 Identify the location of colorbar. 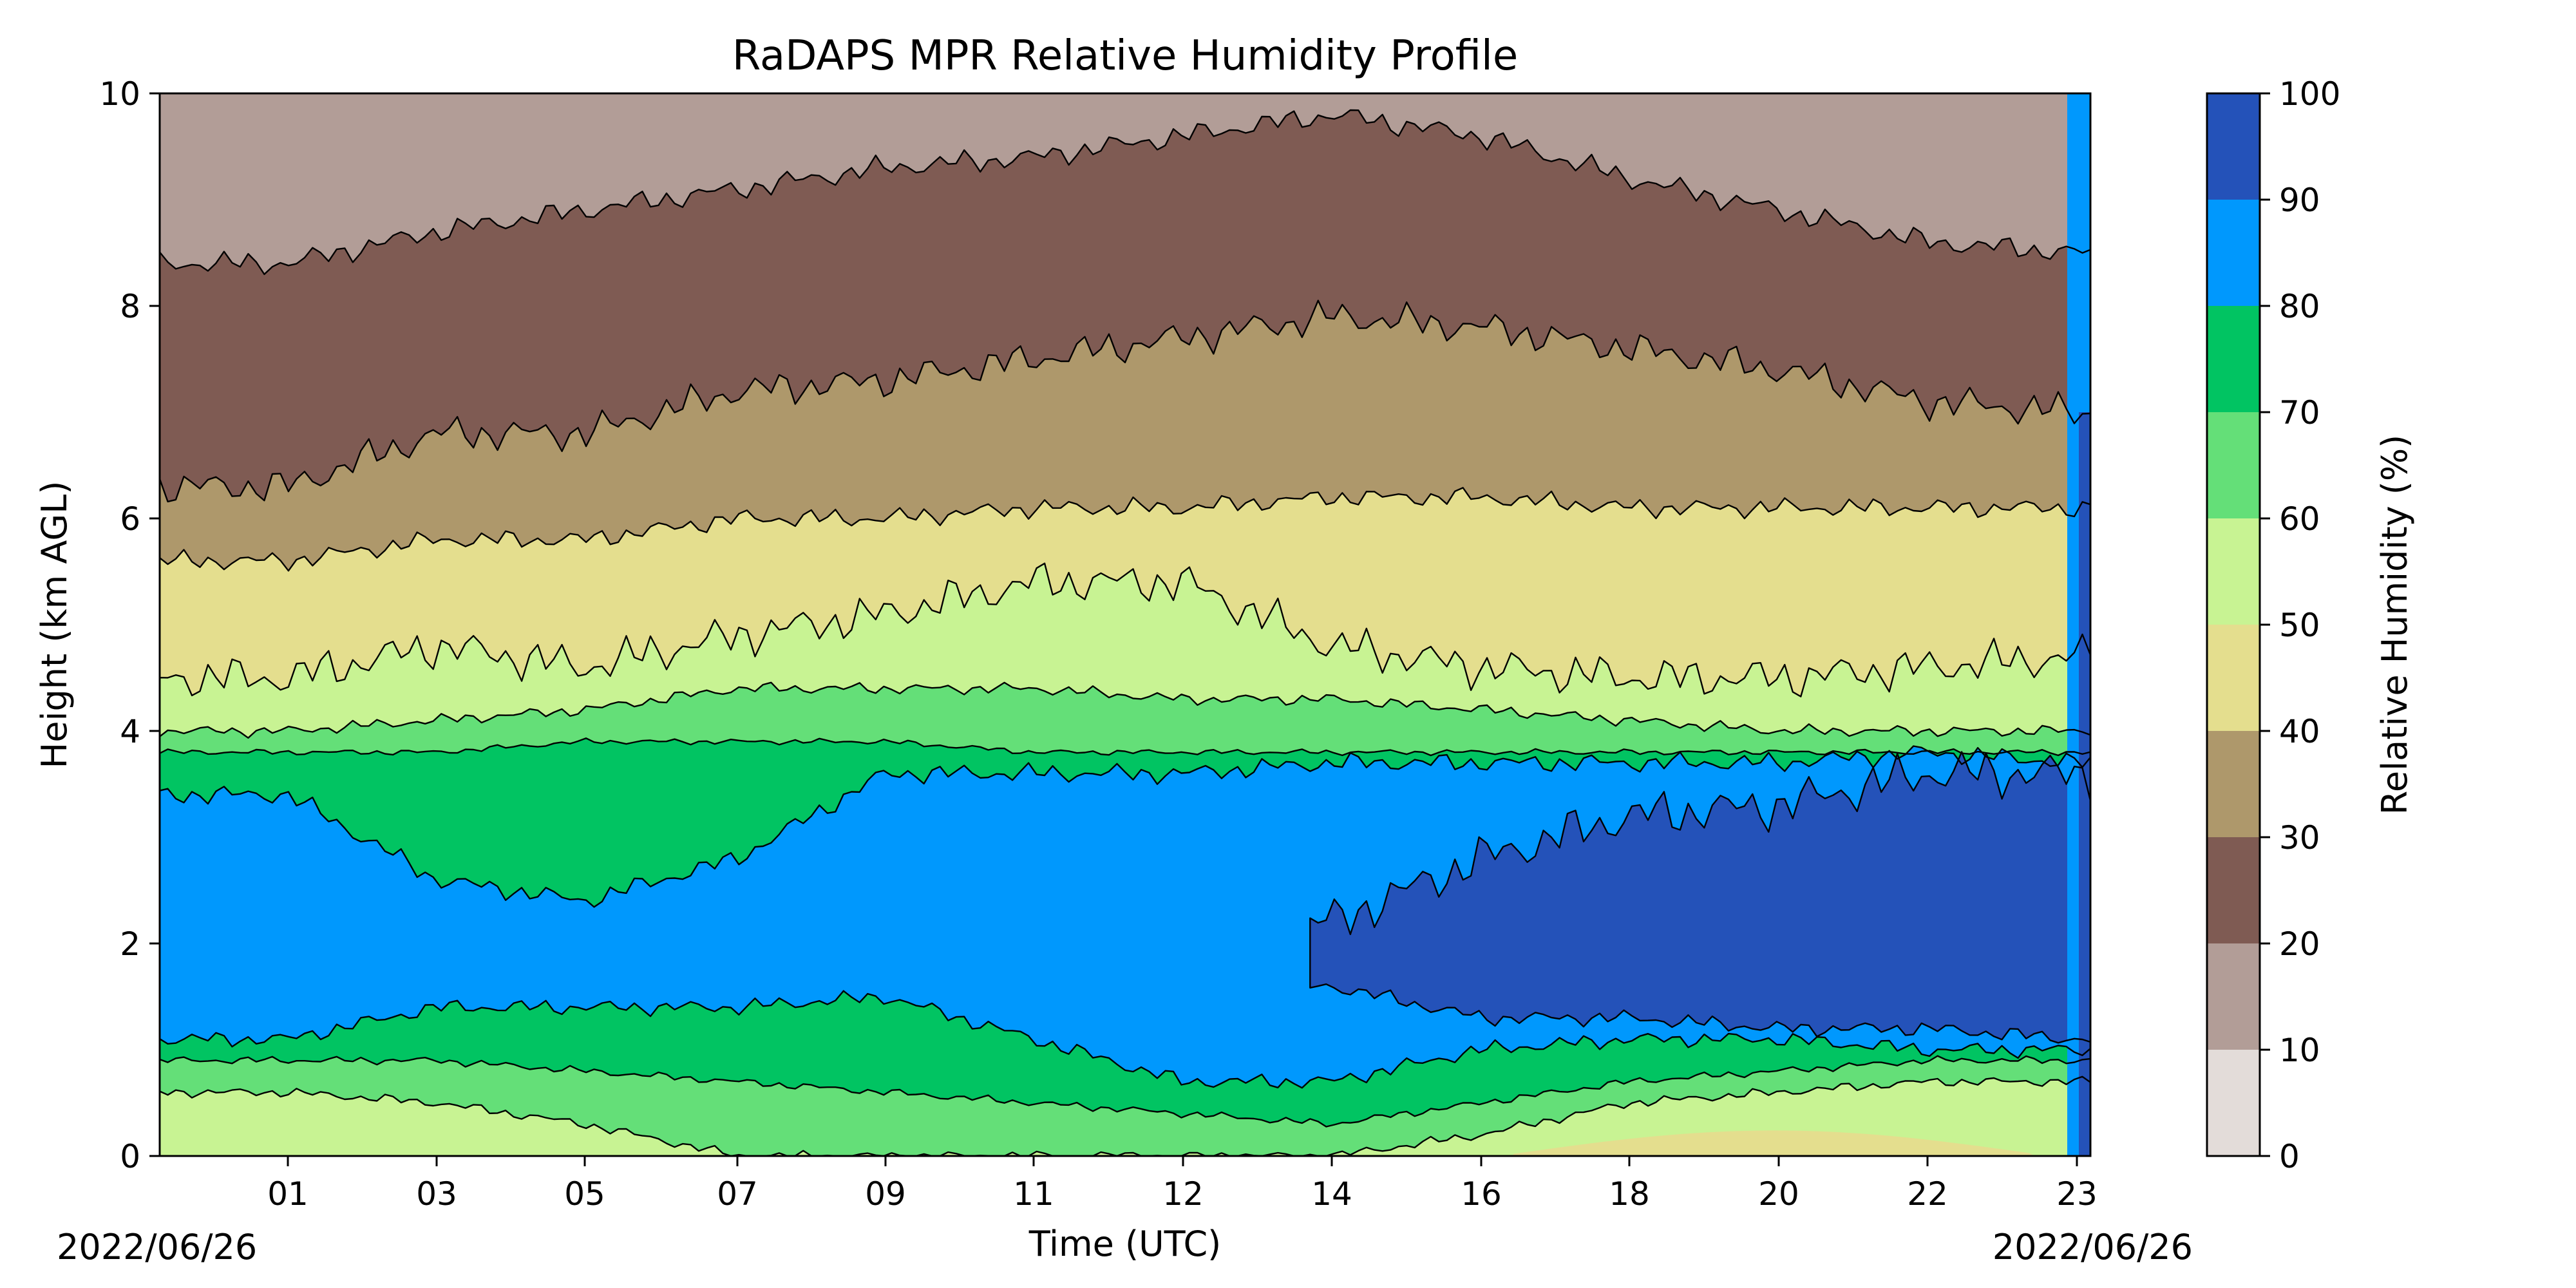
(2233, 624).